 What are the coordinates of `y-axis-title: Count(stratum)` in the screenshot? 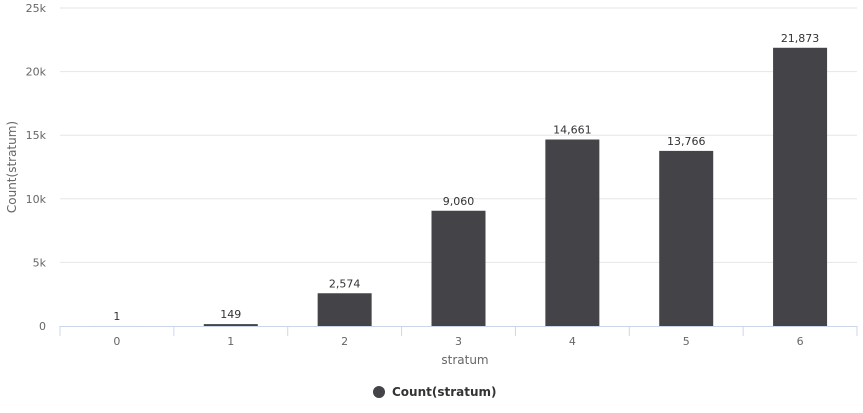 It's located at (12, 167).